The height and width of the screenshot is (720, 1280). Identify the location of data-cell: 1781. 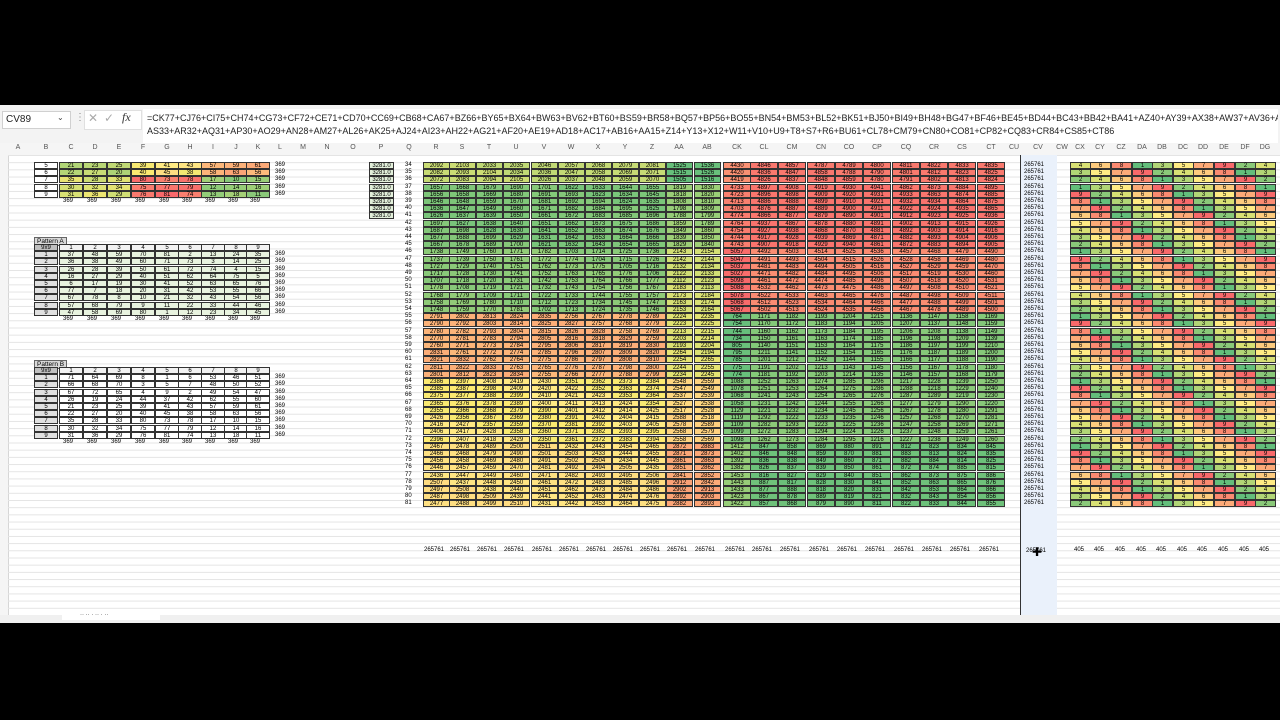
(516, 309).